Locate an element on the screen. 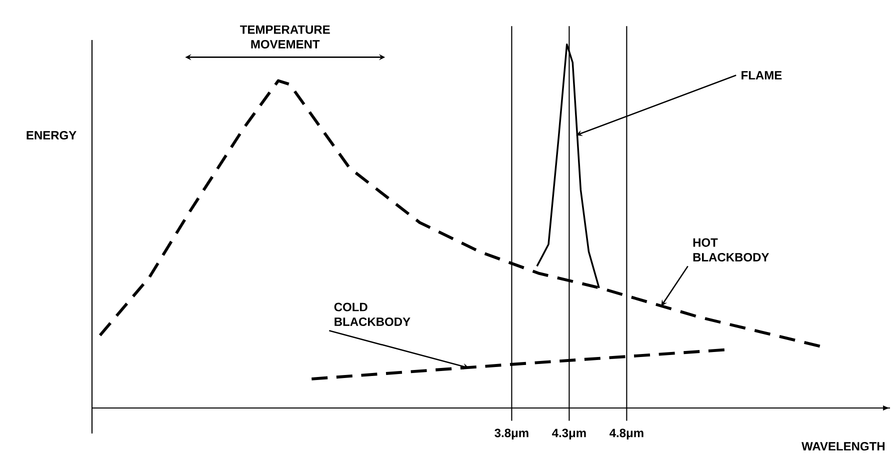 This screenshot has height=455, width=896. annotation: FLAME is located at coordinates (762, 75).